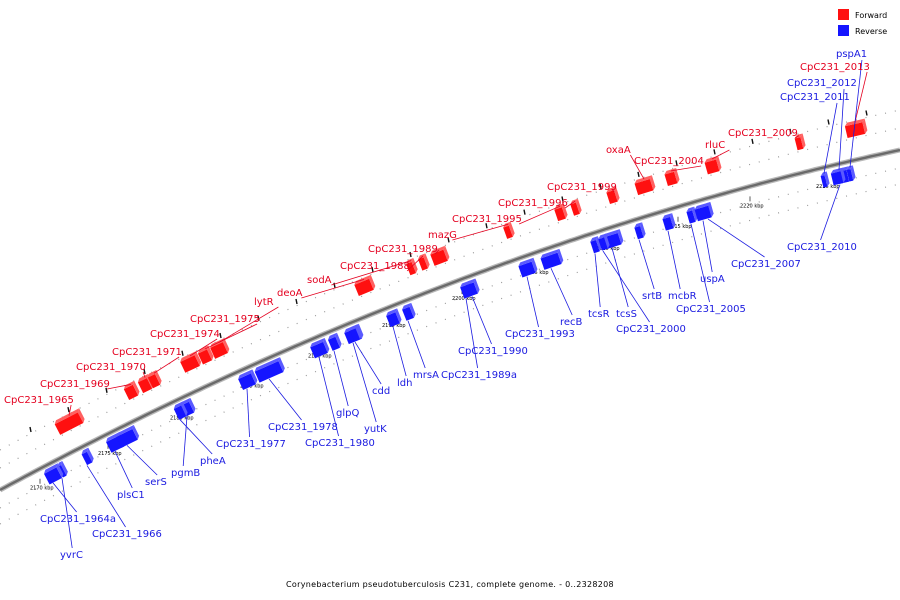 This screenshot has width=900, height=600. What do you see at coordinates (180, 410) in the screenshot?
I see `reverse-gene-phea` at bounding box center [180, 410].